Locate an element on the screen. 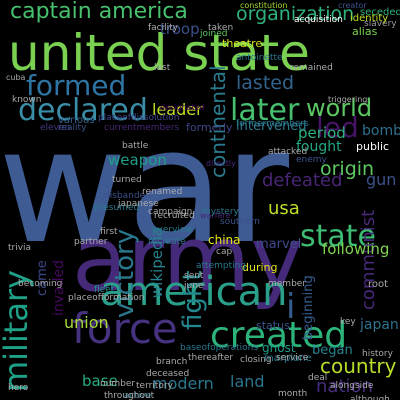  word: weapon is located at coordinates (137, 160).